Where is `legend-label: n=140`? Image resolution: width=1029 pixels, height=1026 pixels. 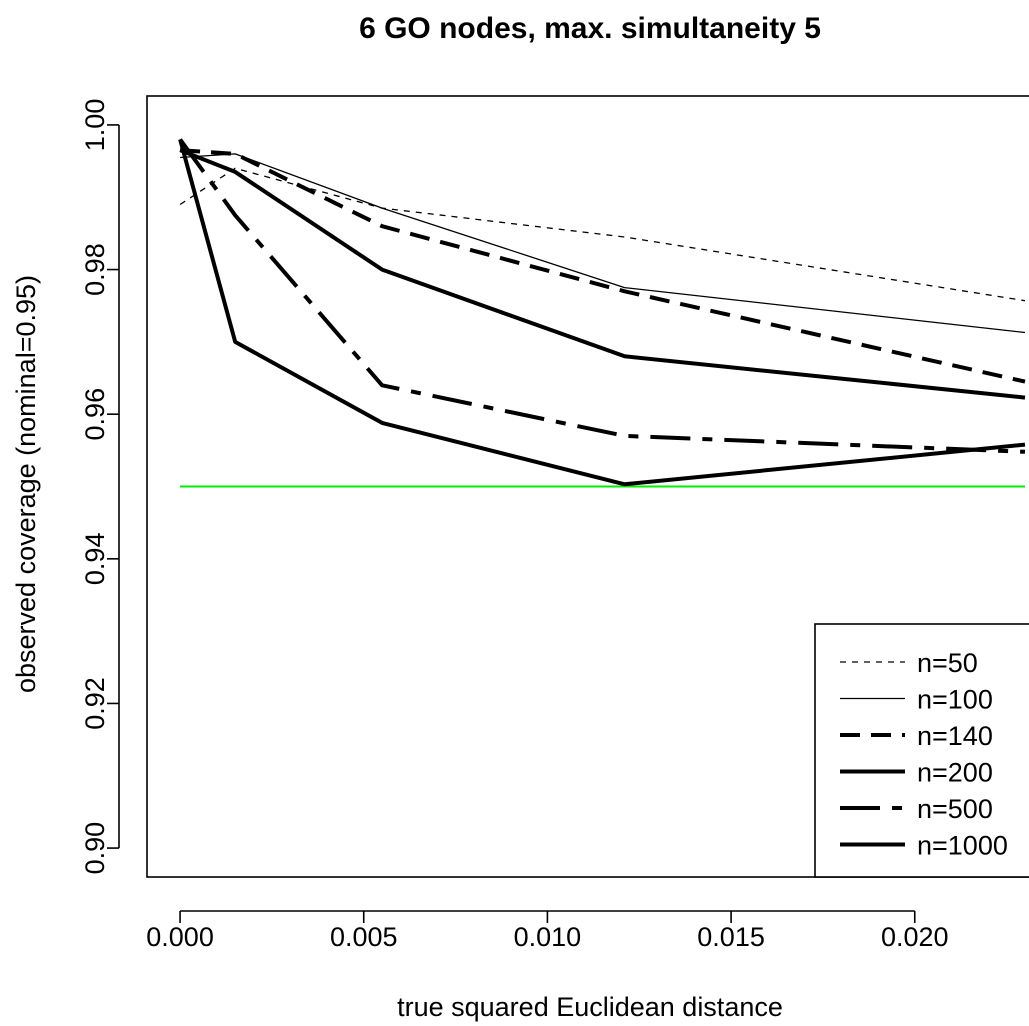 legend-label: n=140 is located at coordinates (955, 736).